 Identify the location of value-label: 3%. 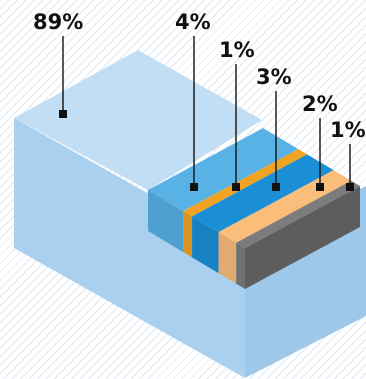
(274, 77).